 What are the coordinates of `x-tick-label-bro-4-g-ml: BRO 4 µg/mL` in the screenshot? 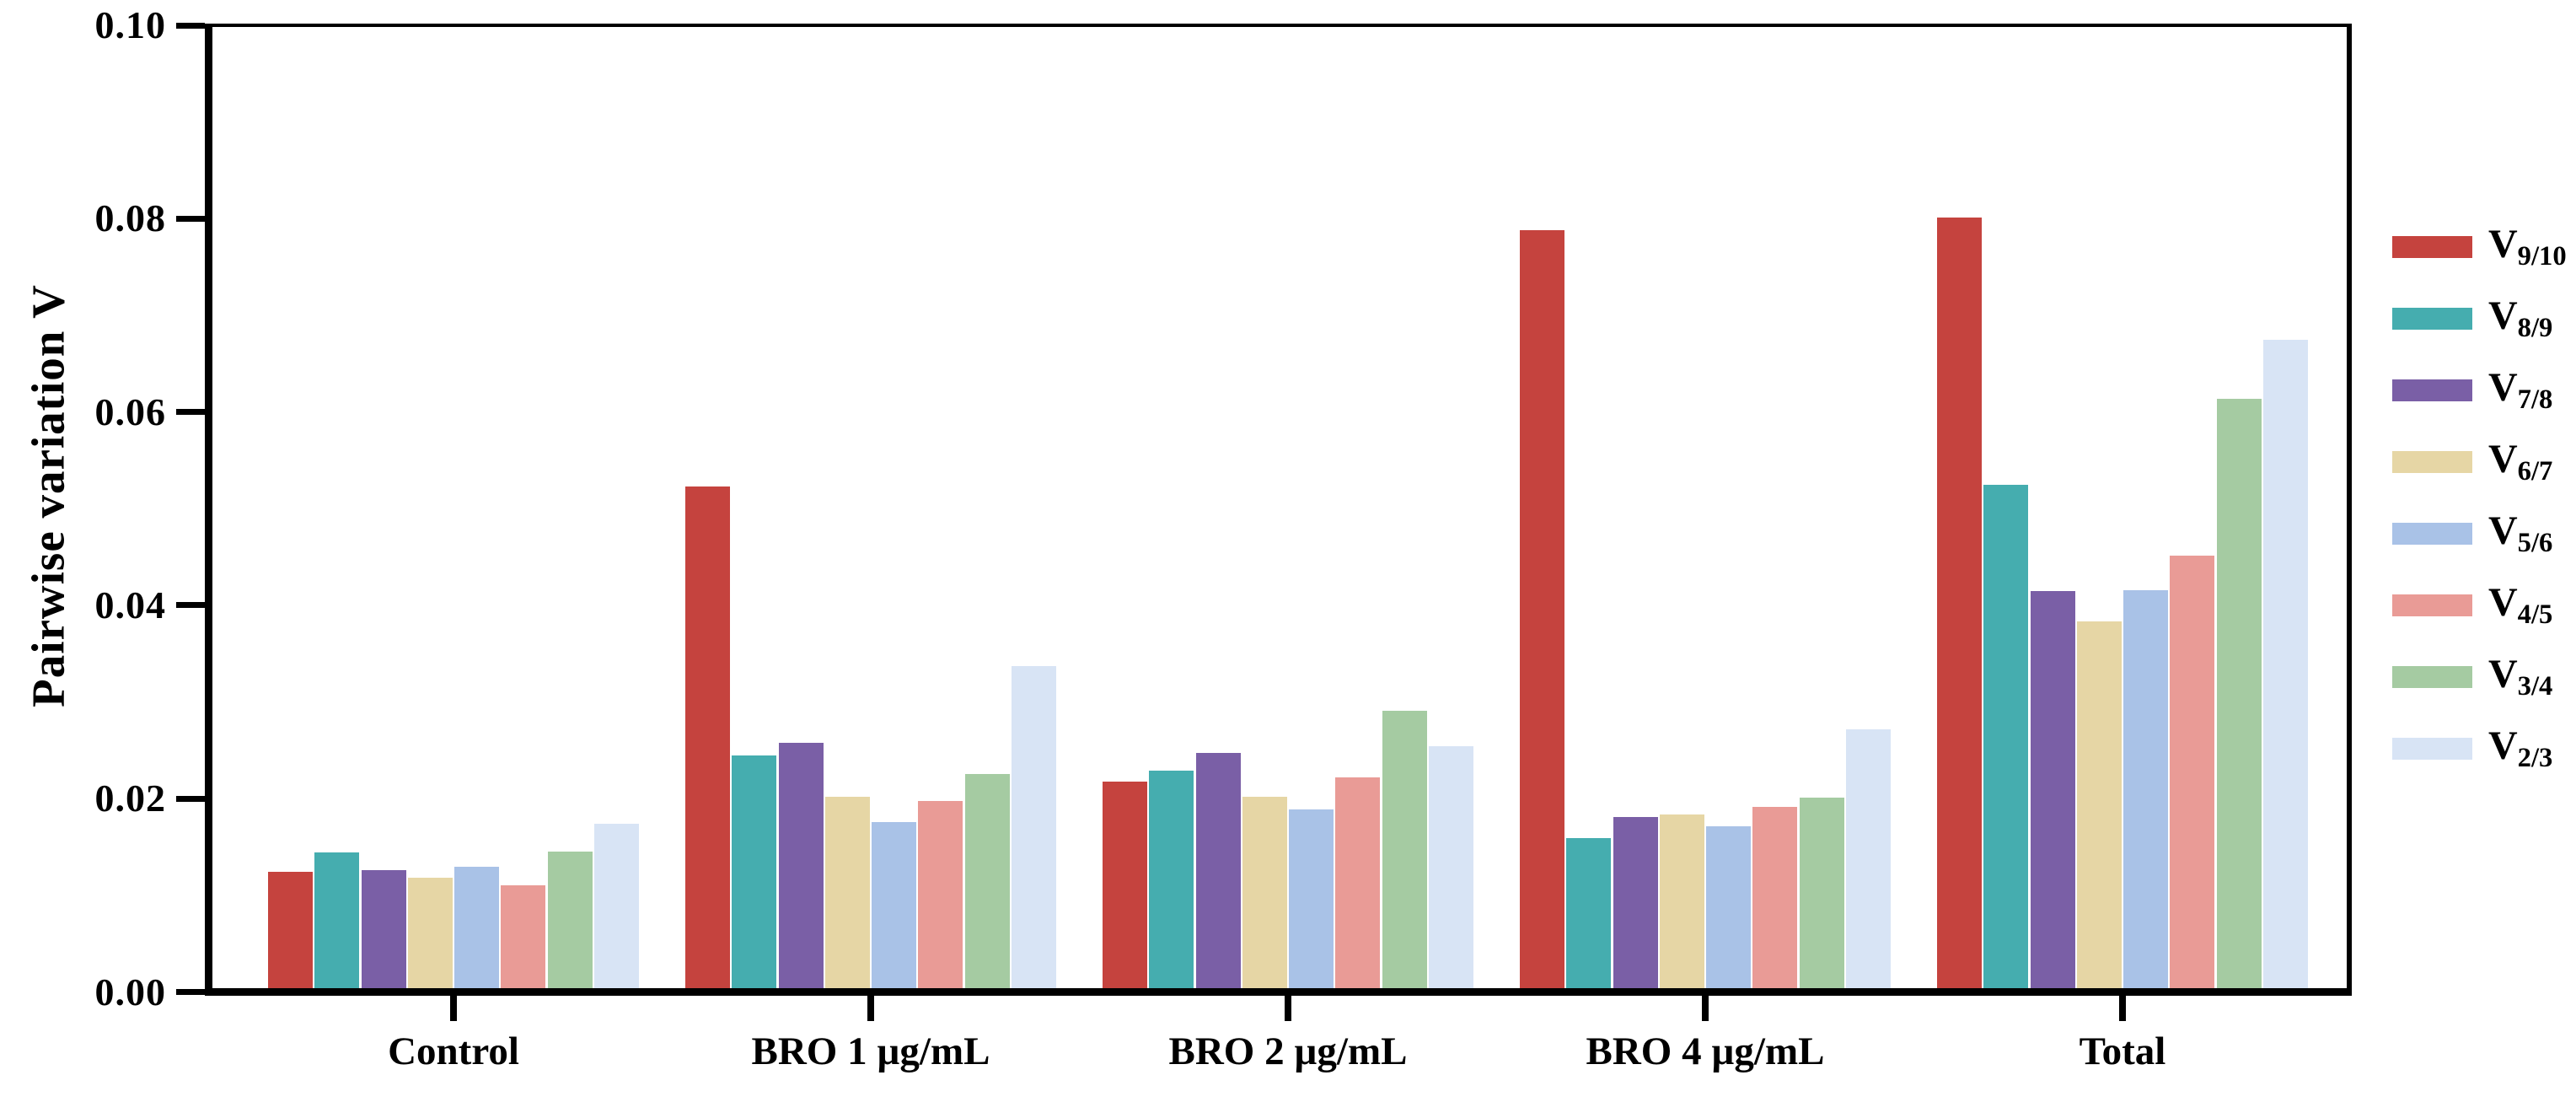 It's located at (1705, 1051).